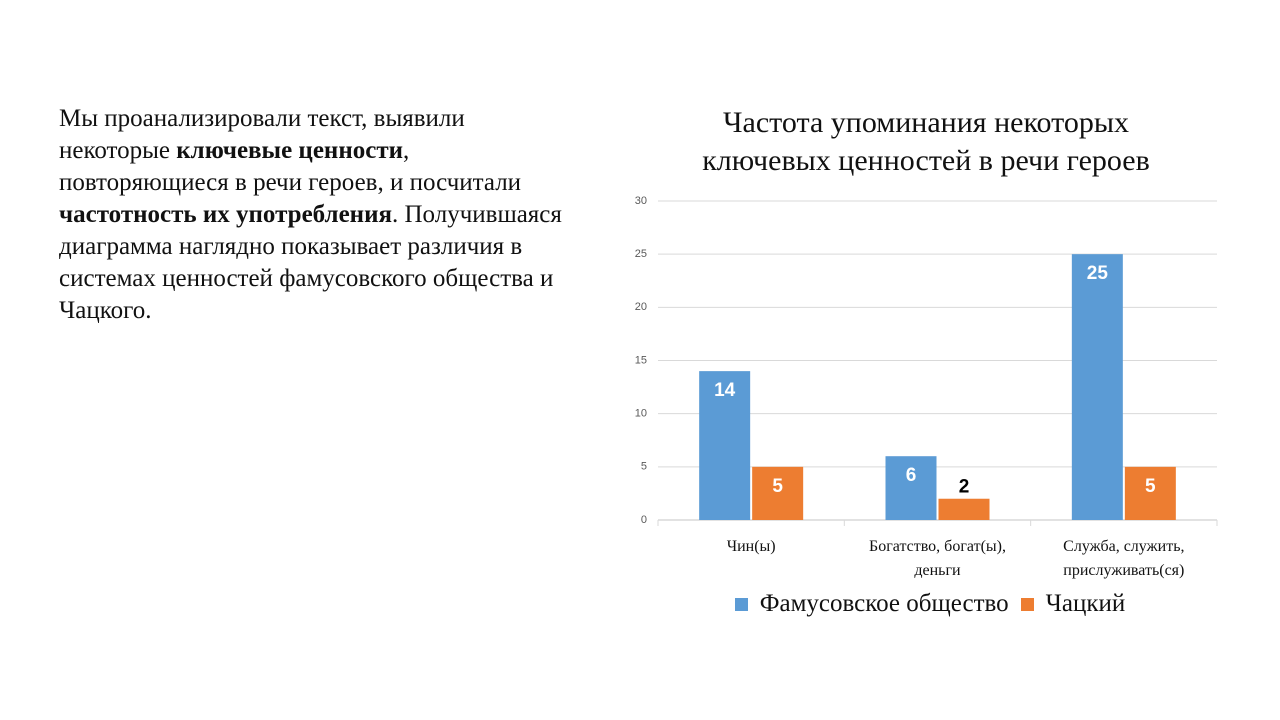 The height and width of the screenshot is (720, 1280). I want to click on y-tick-label: 10, so click(641, 414).